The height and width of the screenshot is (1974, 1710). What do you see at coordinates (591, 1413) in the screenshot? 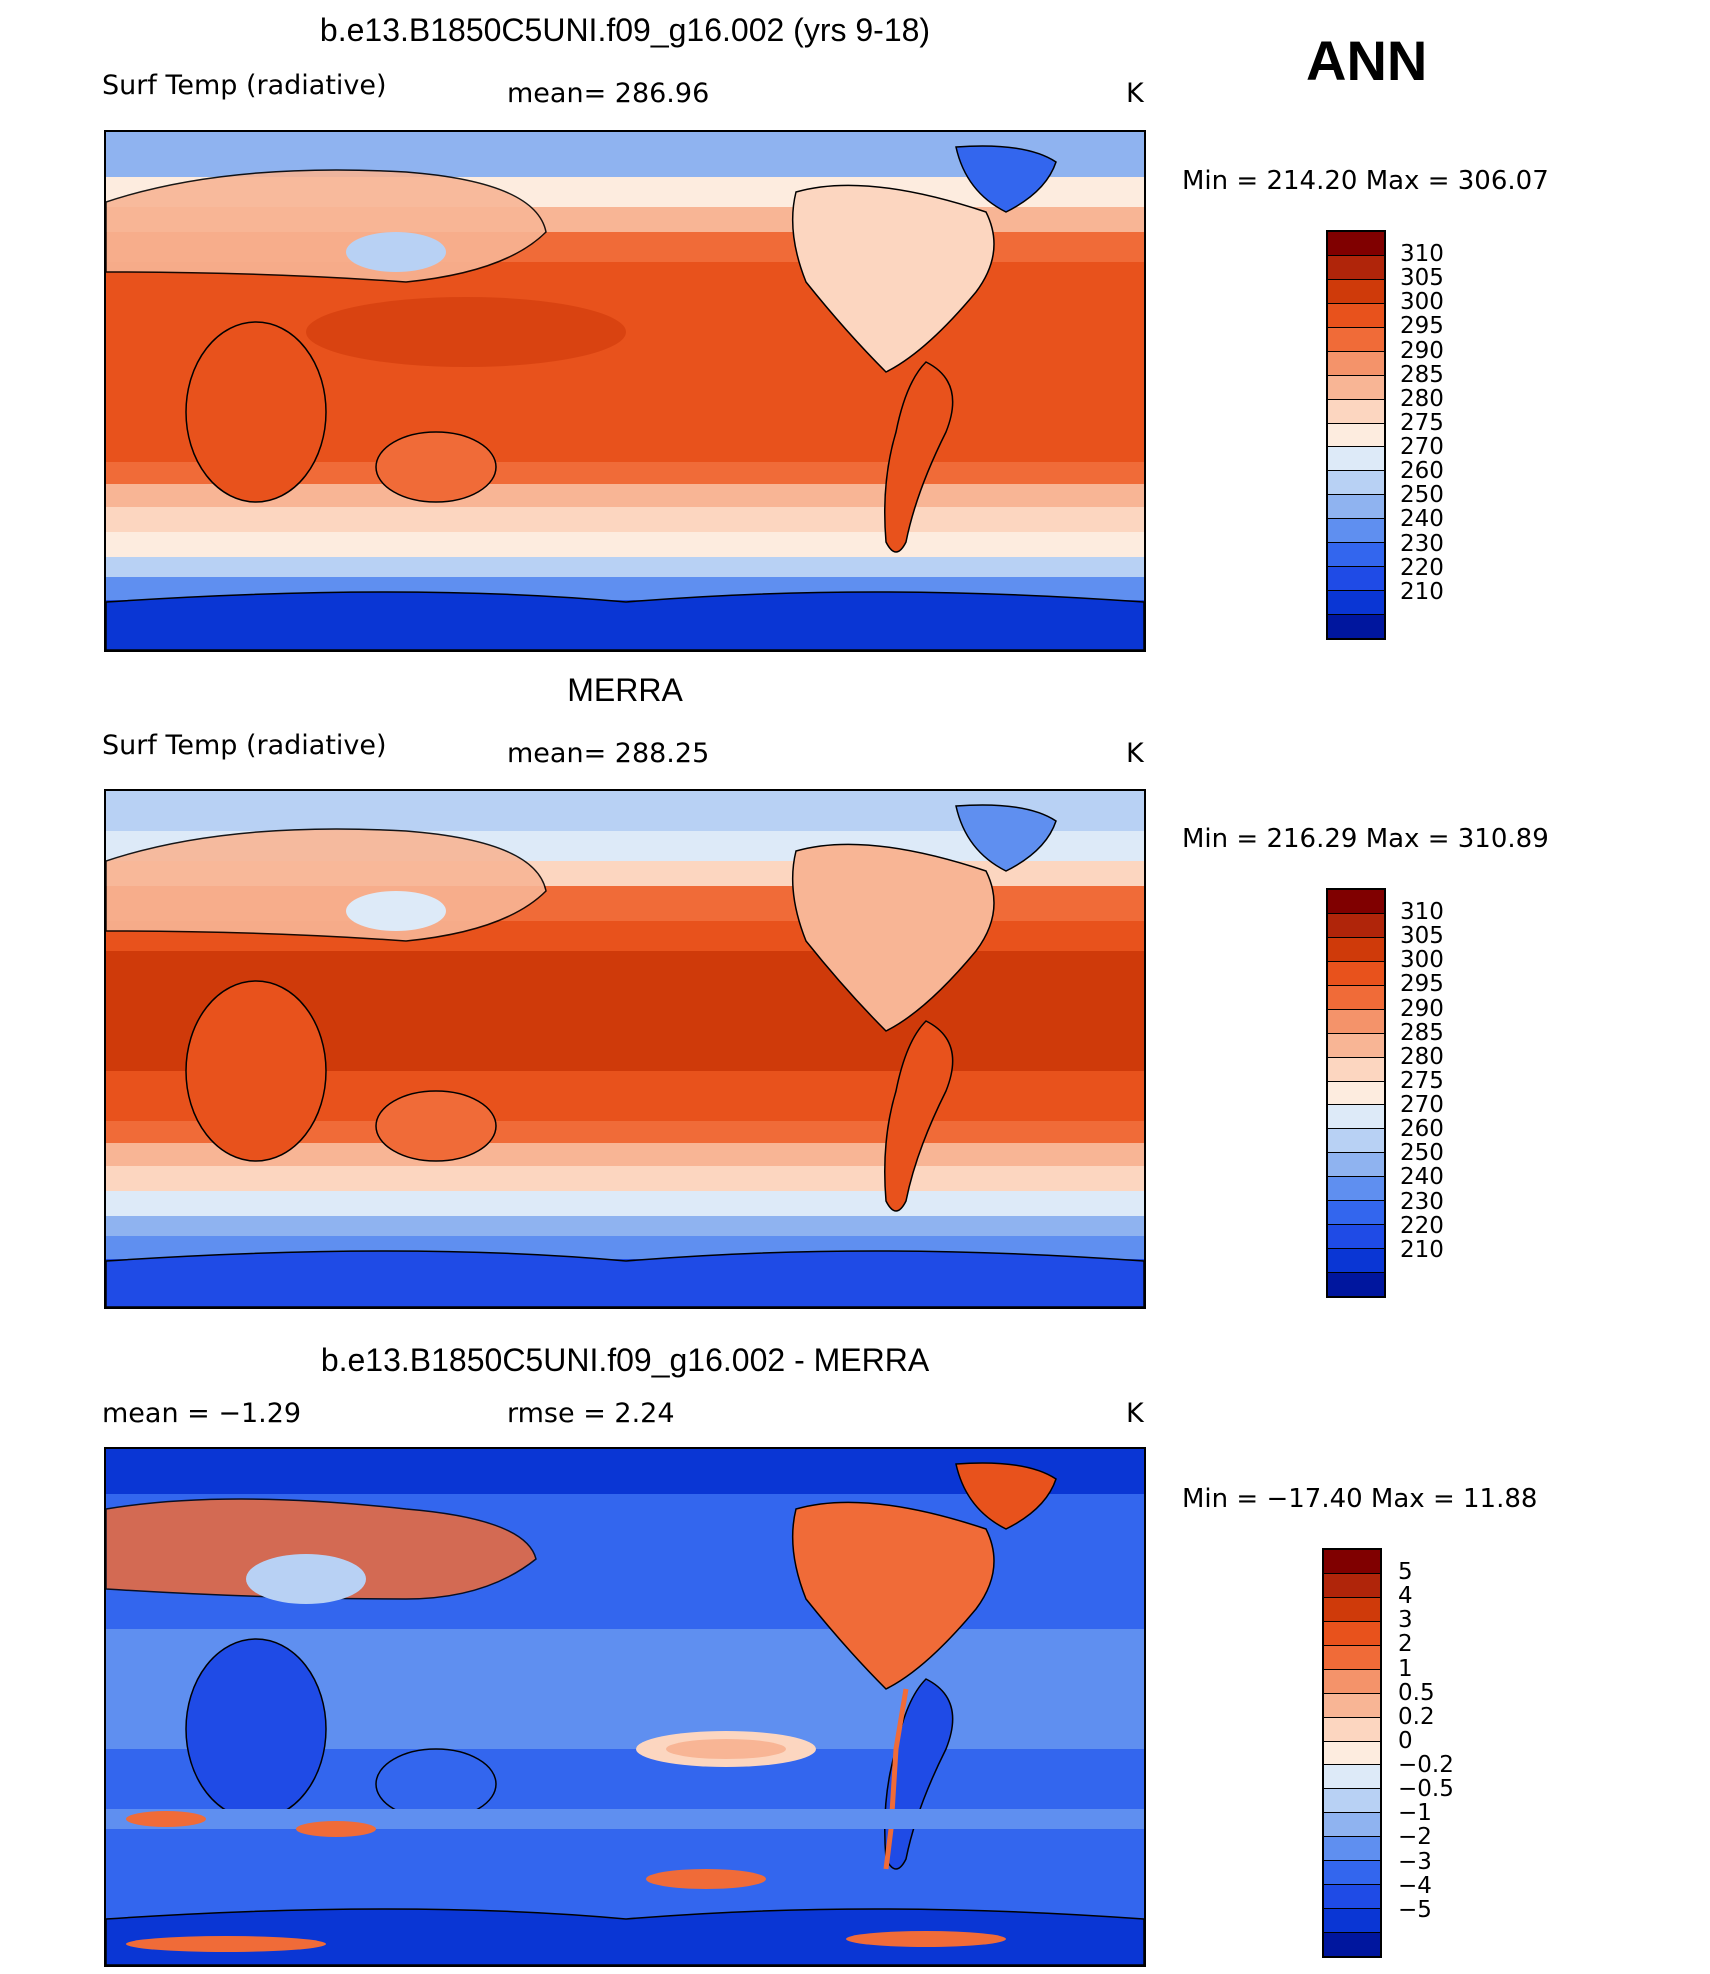
I see `panel3-rmse-label: rmse = 2.24` at bounding box center [591, 1413].